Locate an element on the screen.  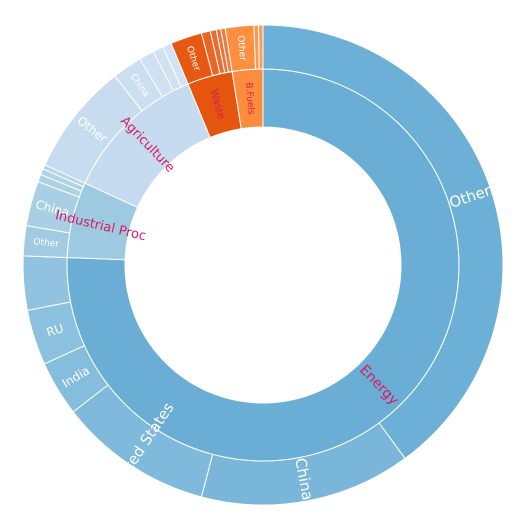
sector-label-b-fuels: B.Fuels is located at coordinates (249, 98).